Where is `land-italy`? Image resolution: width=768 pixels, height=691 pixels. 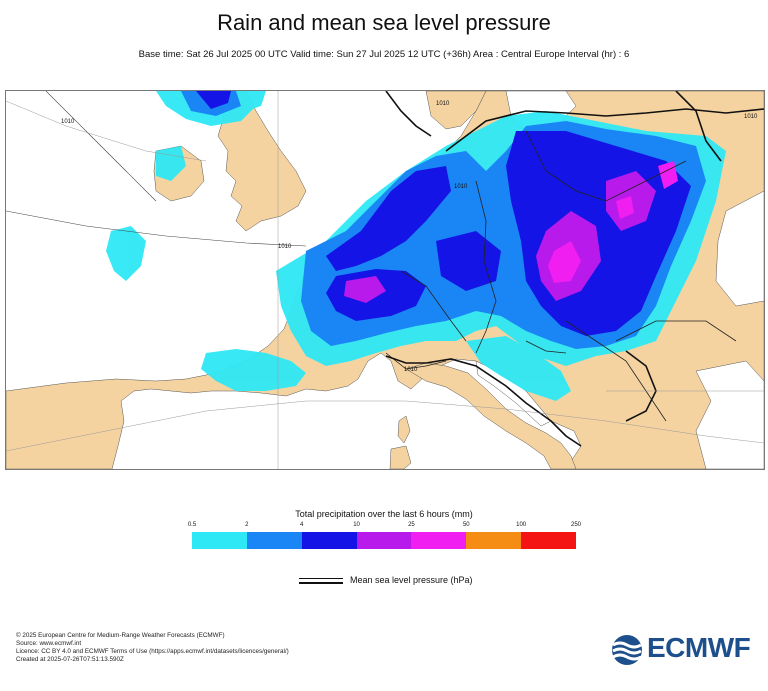
land-italy is located at coordinates (491, 415).